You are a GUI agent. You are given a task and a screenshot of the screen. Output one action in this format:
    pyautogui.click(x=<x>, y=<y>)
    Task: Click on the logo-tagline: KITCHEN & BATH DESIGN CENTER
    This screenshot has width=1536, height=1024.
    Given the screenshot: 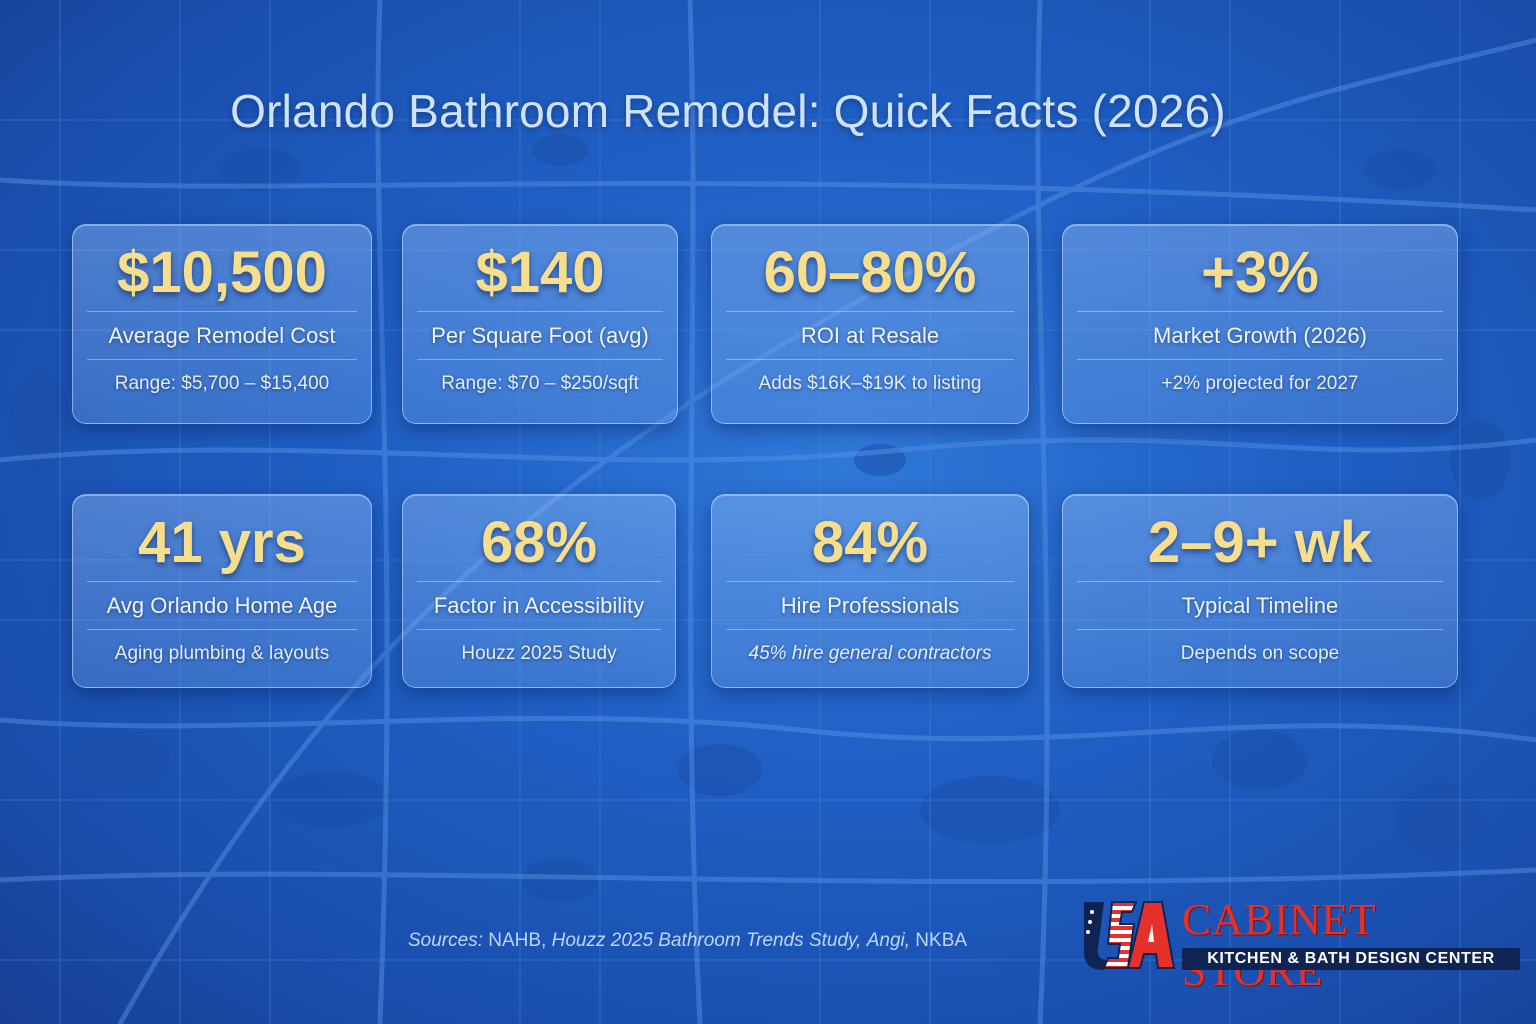 What is the action you would take?
    pyautogui.click(x=1351, y=959)
    